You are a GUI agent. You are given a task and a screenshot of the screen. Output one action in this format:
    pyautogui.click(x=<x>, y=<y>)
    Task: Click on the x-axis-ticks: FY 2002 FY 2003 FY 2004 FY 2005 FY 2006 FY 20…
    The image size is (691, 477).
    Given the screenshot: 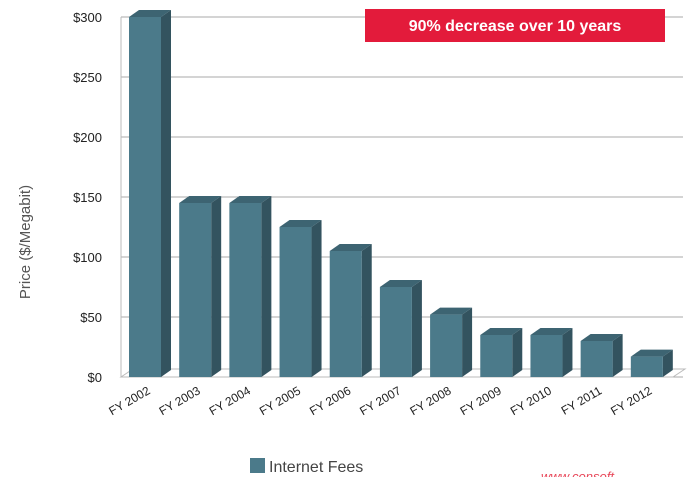 What is the action you would take?
    pyautogui.click(x=380, y=400)
    